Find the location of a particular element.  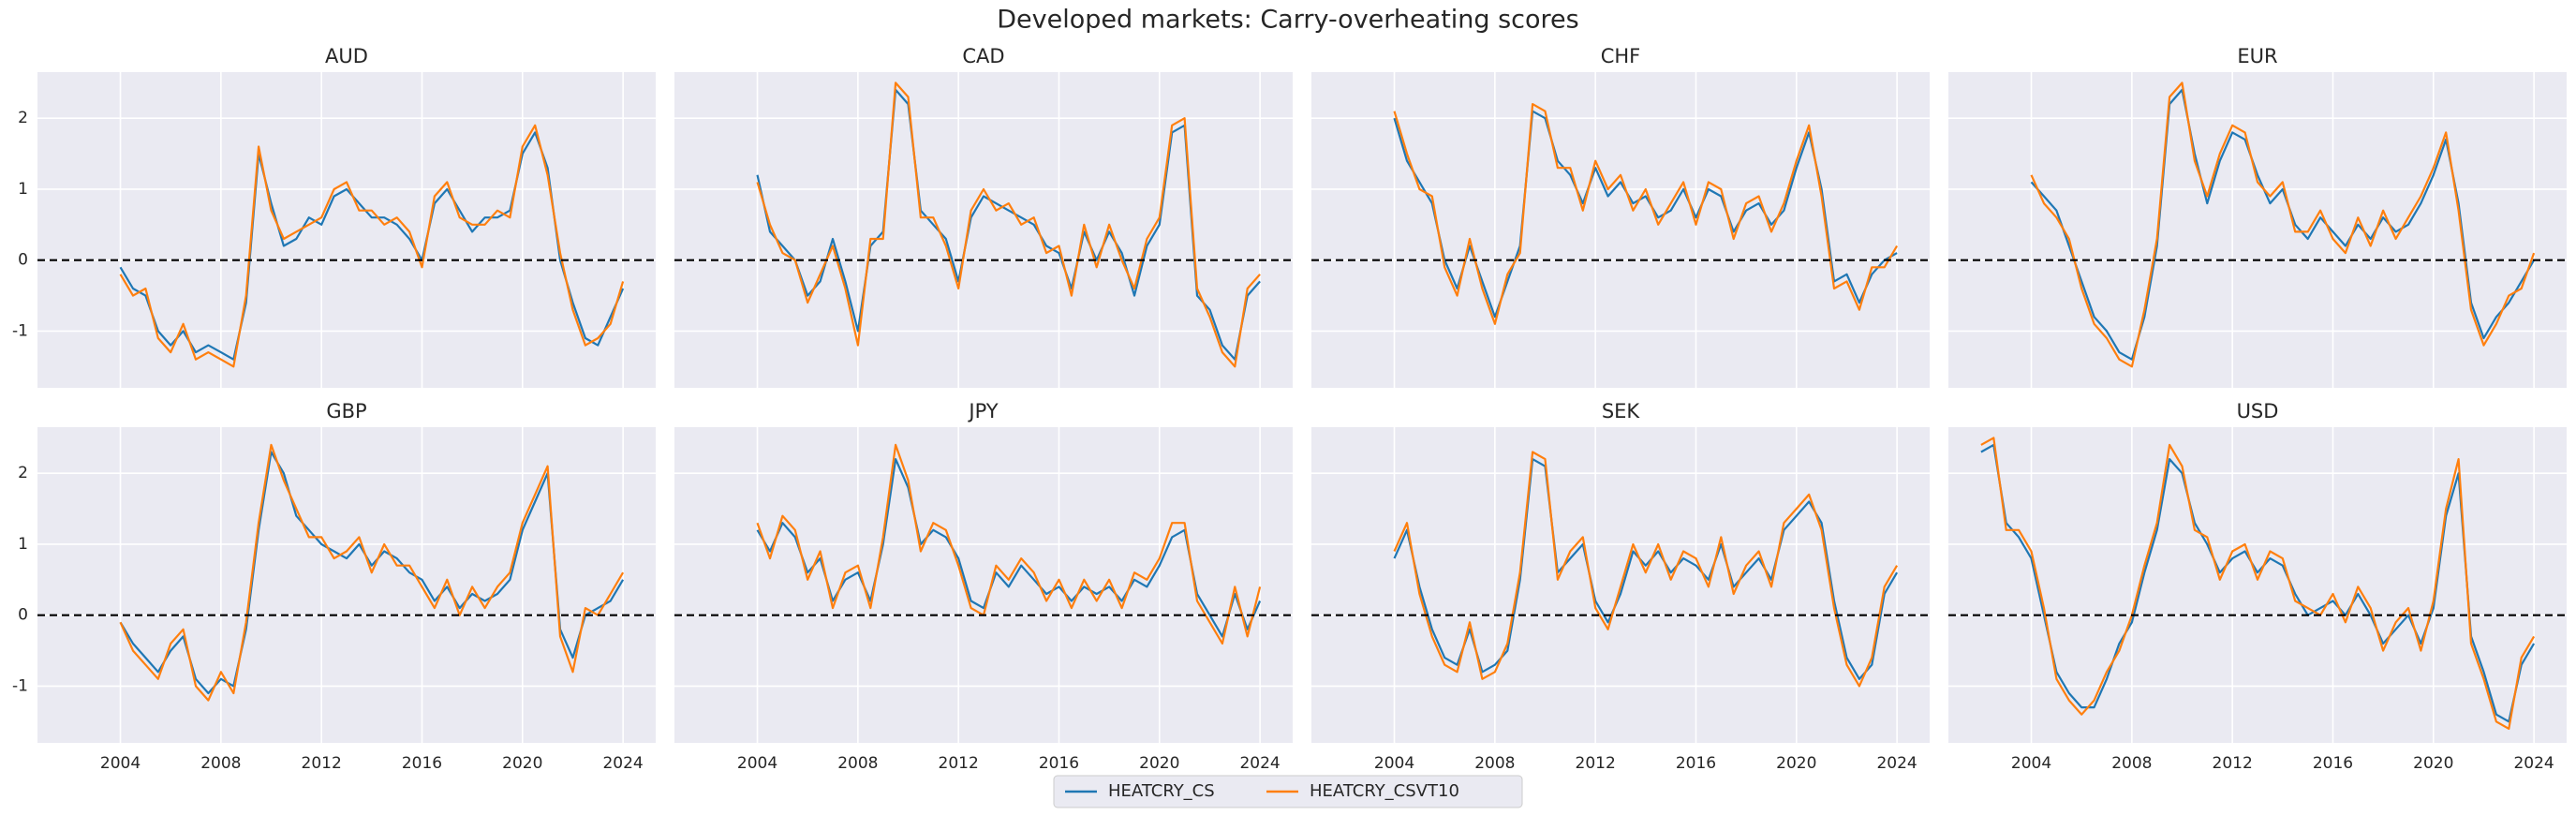

panel-title: CAD is located at coordinates (983, 56).